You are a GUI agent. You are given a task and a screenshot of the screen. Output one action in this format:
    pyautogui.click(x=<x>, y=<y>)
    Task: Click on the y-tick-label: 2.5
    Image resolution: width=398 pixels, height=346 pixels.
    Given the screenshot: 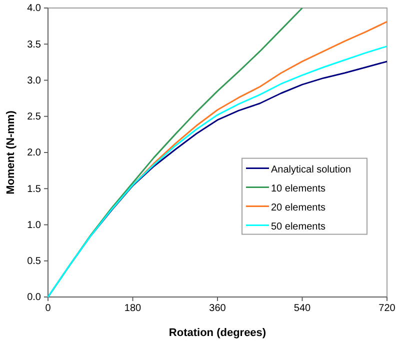 What is the action you would take?
    pyautogui.click(x=34, y=117)
    